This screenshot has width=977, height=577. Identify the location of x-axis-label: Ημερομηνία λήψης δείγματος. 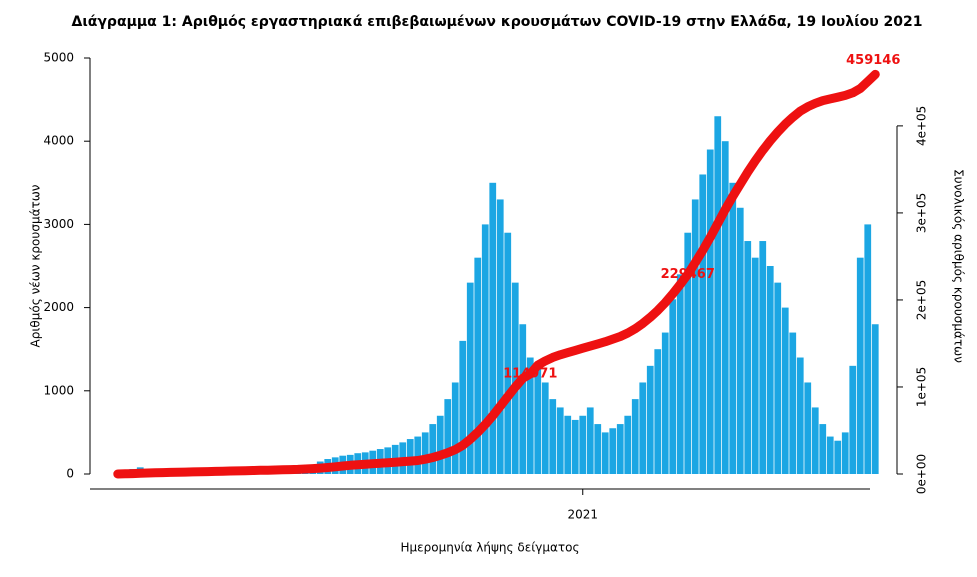
(489, 548).